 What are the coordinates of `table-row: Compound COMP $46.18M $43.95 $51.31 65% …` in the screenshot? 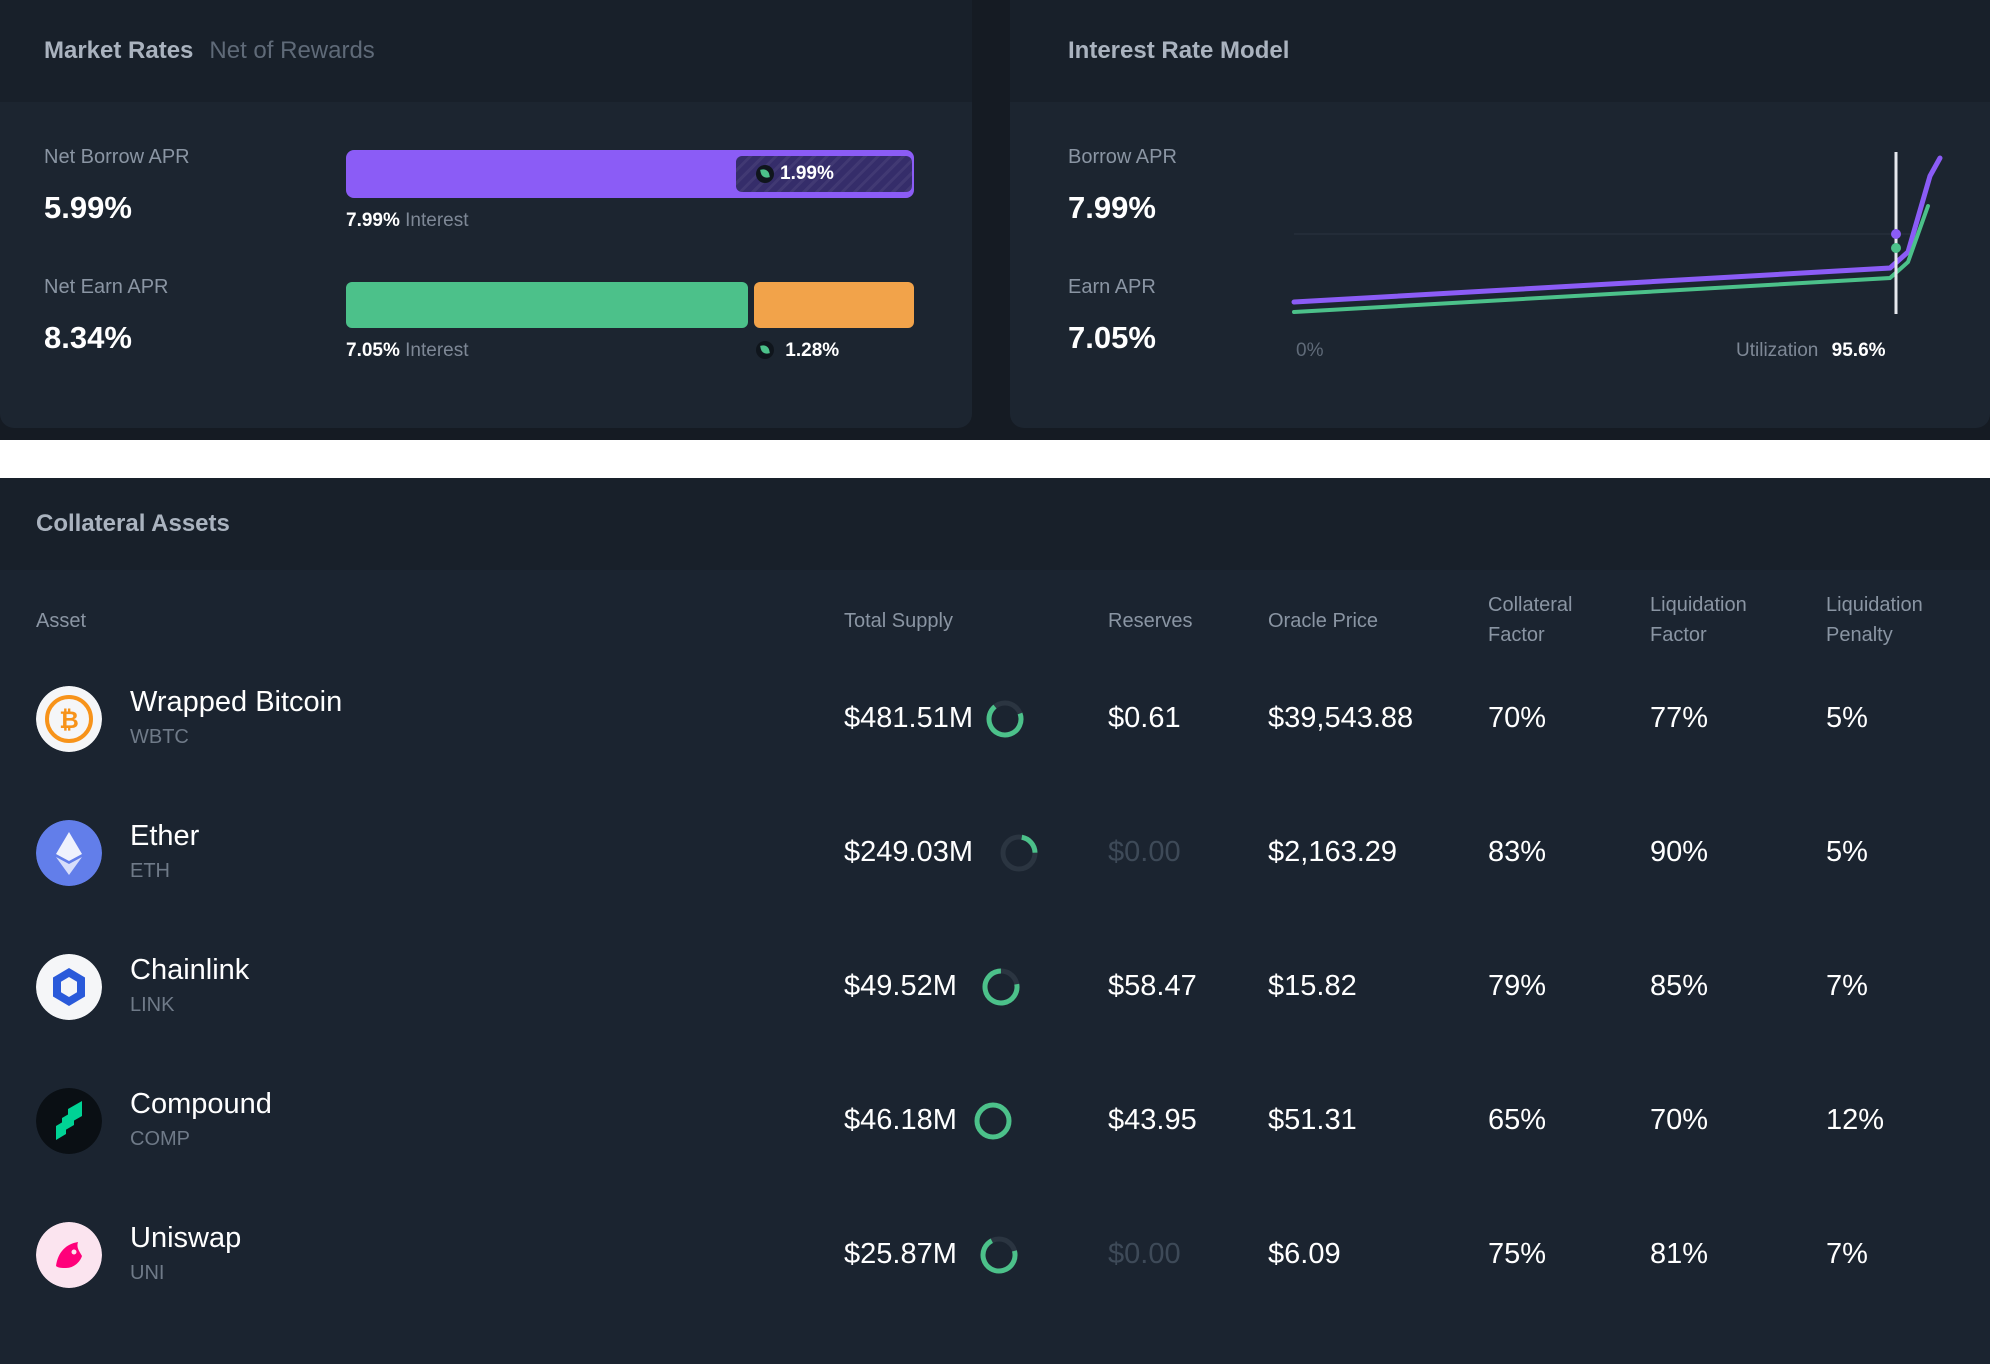 It's located at (995, 1121).